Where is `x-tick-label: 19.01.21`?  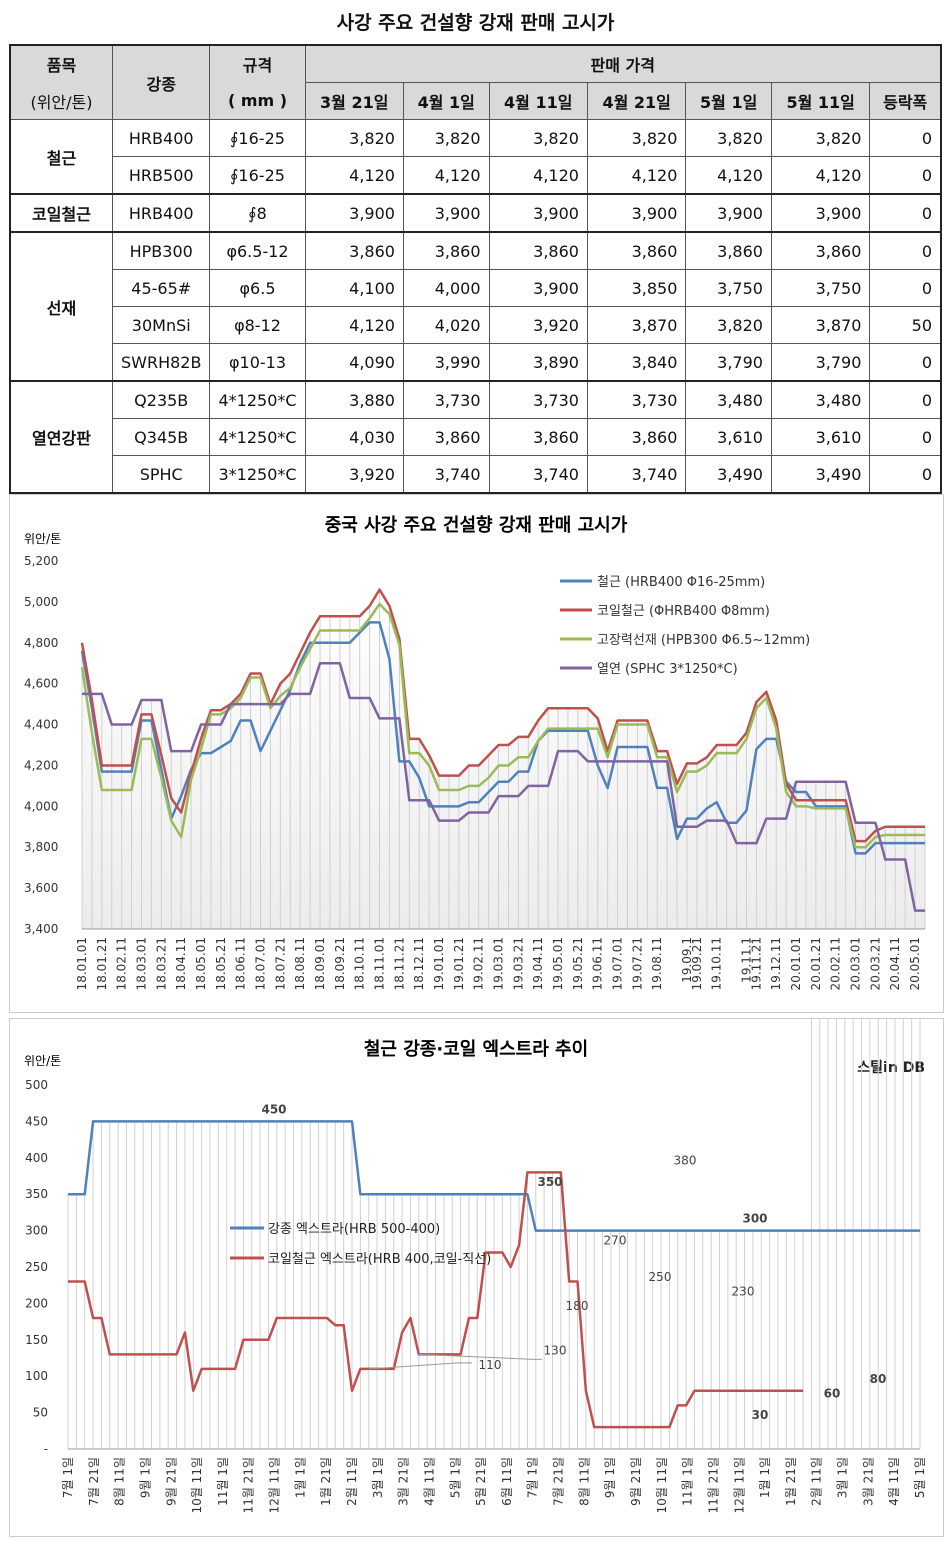 x-tick-label: 19.01.21 is located at coordinates (459, 963).